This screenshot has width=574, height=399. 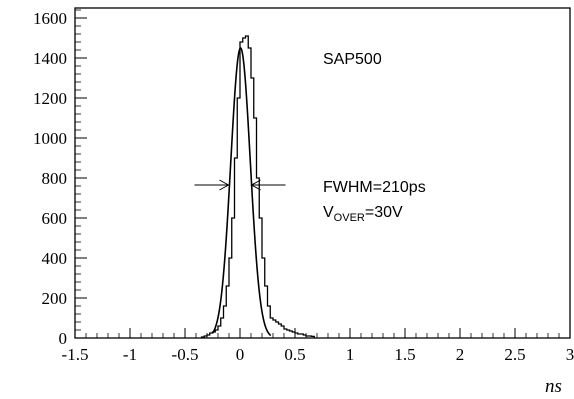 I want to click on x-tick-label: 3, so click(x=570, y=354).